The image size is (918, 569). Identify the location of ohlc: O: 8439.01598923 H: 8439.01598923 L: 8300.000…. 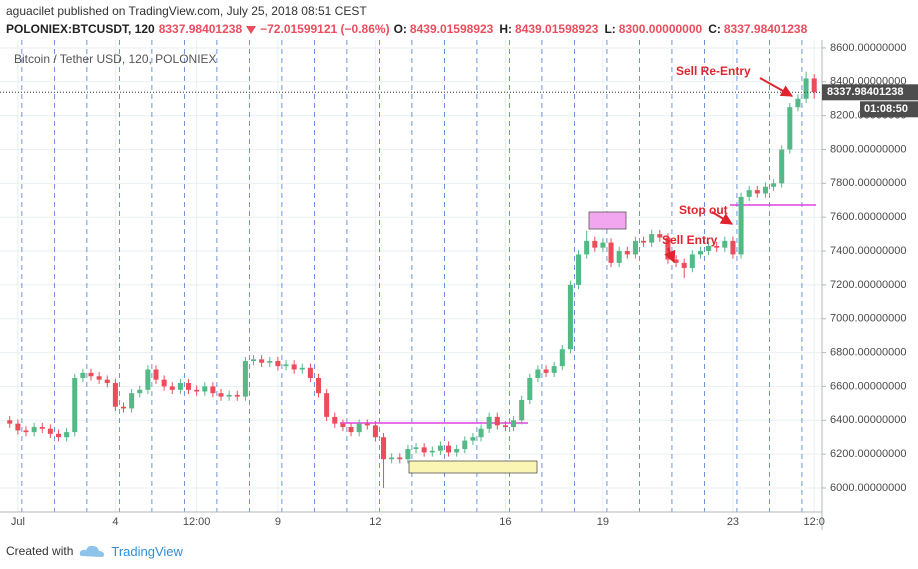
(602, 29).